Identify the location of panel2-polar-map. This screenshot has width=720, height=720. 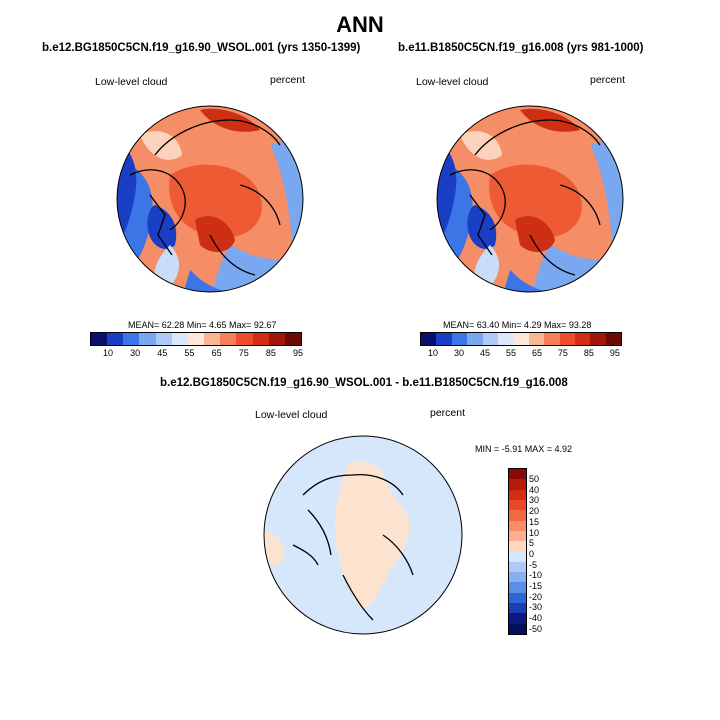
(530, 199).